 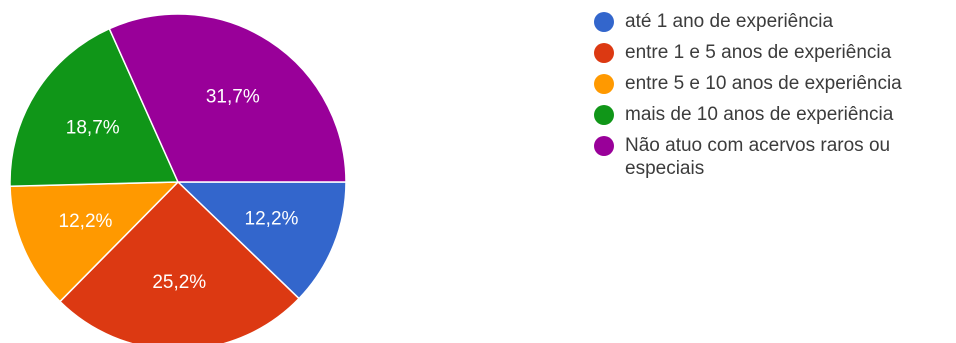 What do you see at coordinates (604, 114) in the screenshot?
I see `legend-swatch-mais-de-10-anos` at bounding box center [604, 114].